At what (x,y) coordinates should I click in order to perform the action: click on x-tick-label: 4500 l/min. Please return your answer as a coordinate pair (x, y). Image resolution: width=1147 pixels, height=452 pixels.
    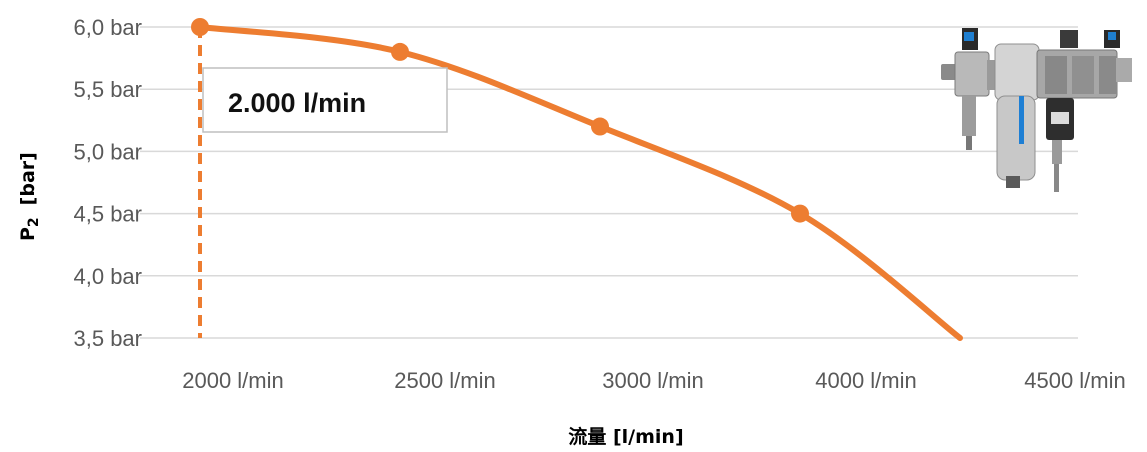
    Looking at the image, I should click on (1075, 380).